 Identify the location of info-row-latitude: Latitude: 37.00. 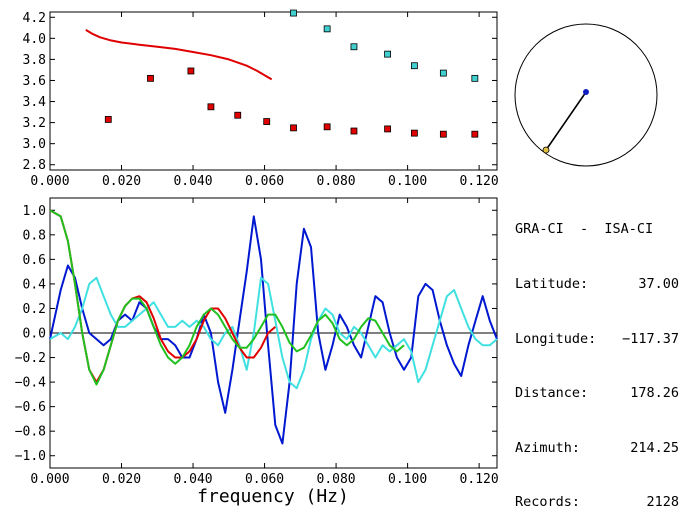
(600, 284).